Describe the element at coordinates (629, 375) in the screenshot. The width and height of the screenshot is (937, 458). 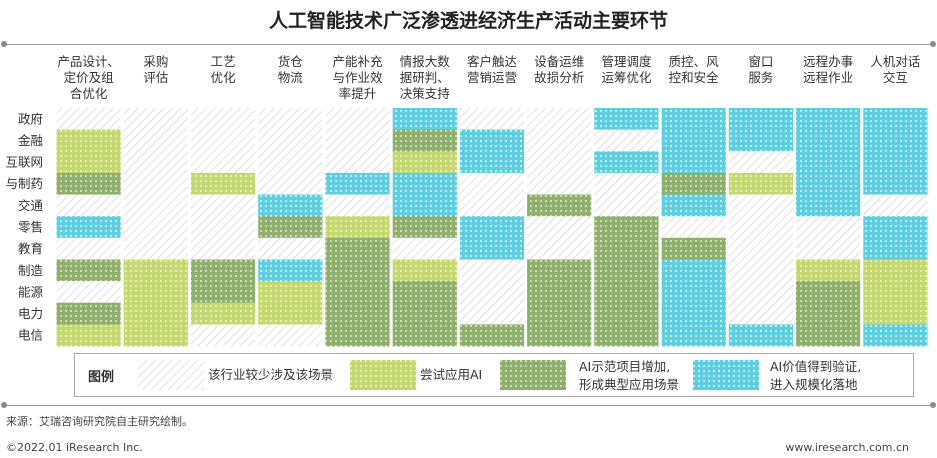
I see `legend-label-demo: AI示范项目增加, 形成典型应用场景` at that location.